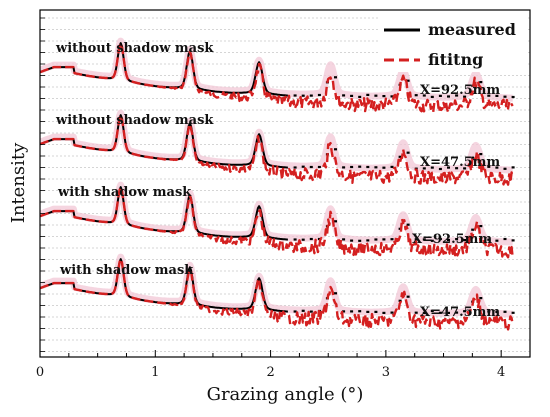  I want to click on x-tick-label: 1, so click(155, 372).